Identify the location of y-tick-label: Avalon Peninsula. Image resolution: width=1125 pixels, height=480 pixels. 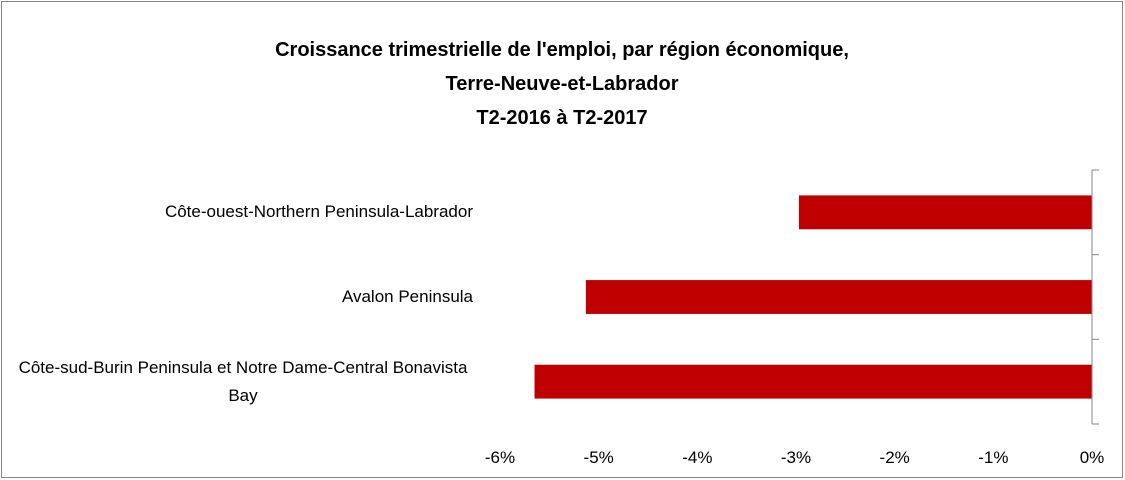
(407, 296).